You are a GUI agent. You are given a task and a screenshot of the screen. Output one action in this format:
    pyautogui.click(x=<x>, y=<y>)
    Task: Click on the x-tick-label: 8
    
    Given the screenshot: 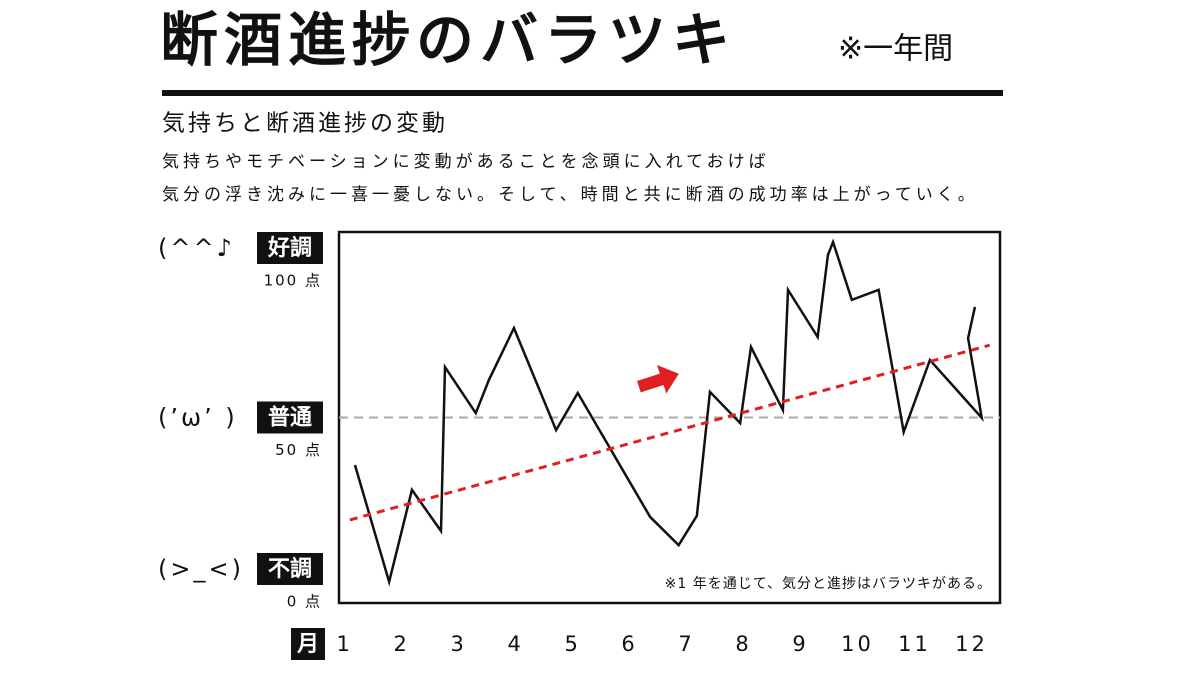 What is the action you would take?
    pyautogui.click(x=743, y=644)
    